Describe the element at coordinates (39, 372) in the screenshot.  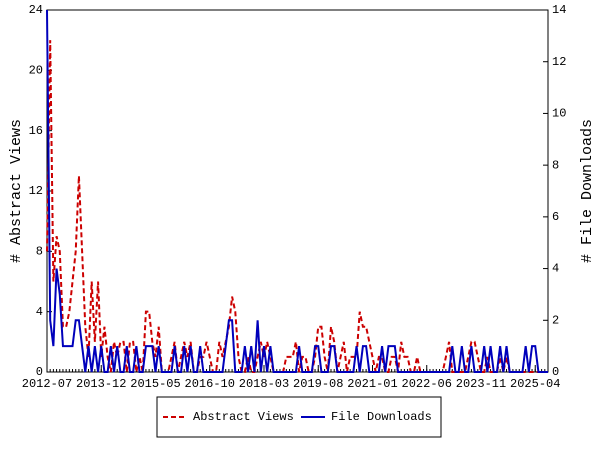
I see `y-tick-label: 0` at that location.